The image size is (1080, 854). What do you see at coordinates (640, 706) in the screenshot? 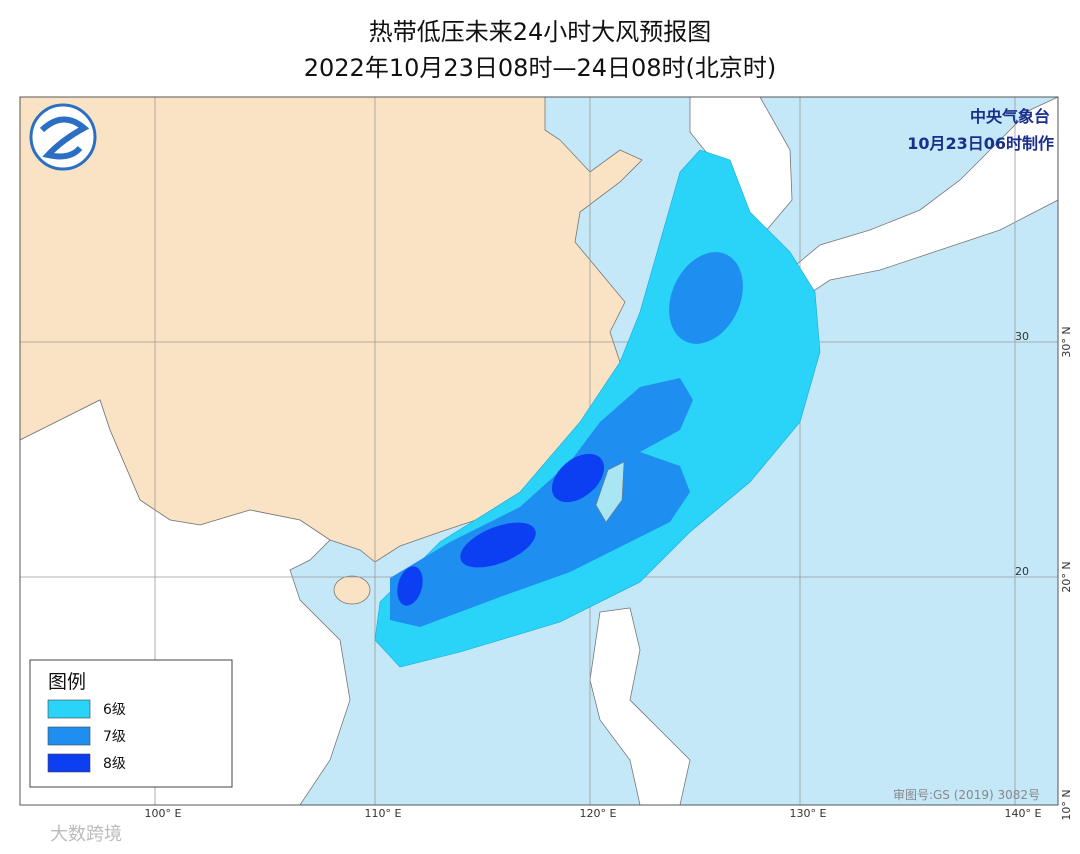
I see `philippines` at bounding box center [640, 706].